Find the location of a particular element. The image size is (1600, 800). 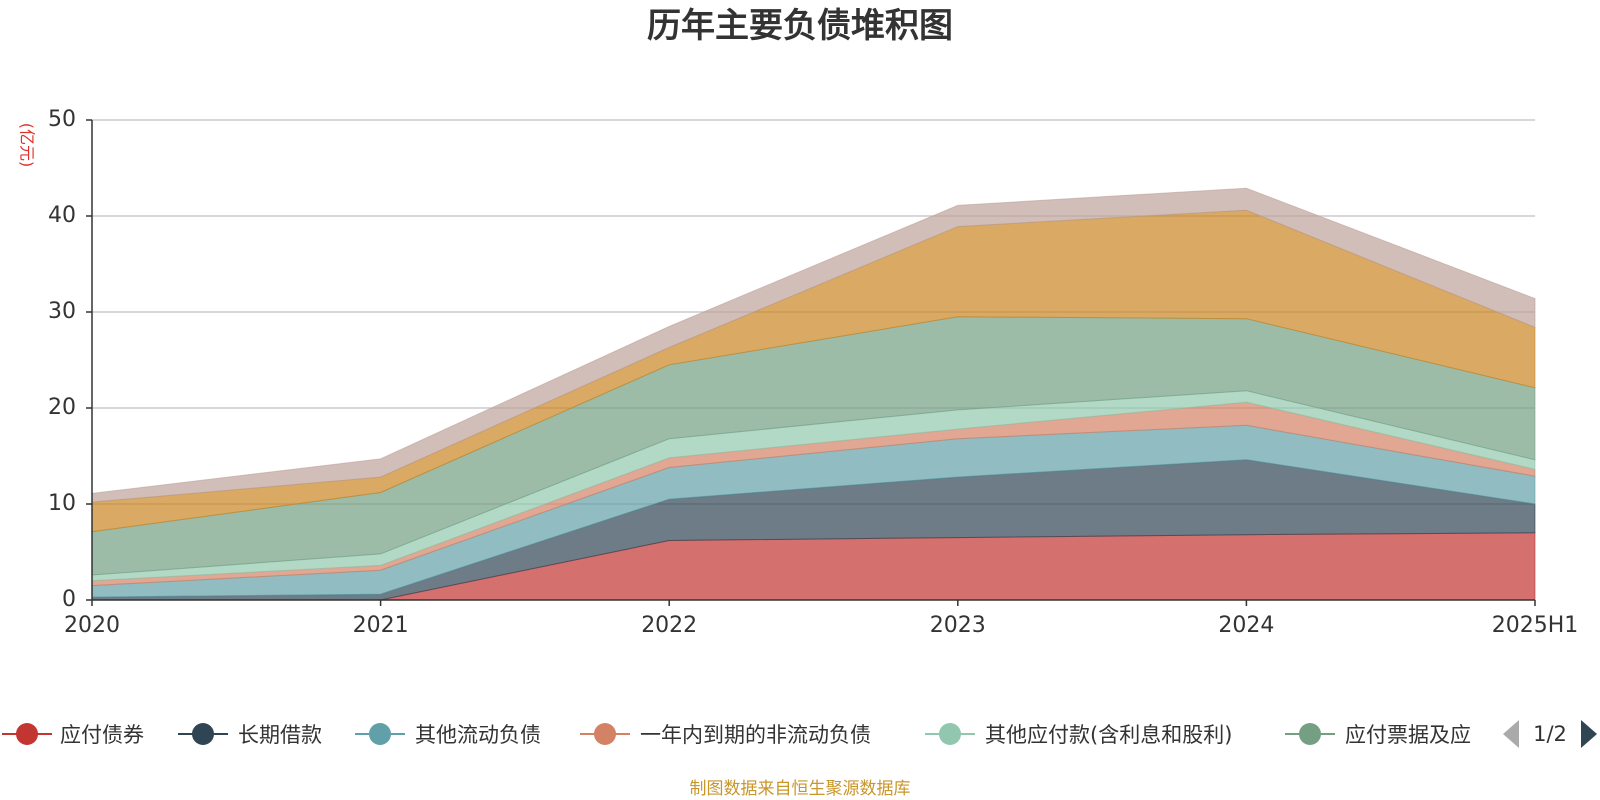

y-tick-label: 20 is located at coordinates (62, 407).